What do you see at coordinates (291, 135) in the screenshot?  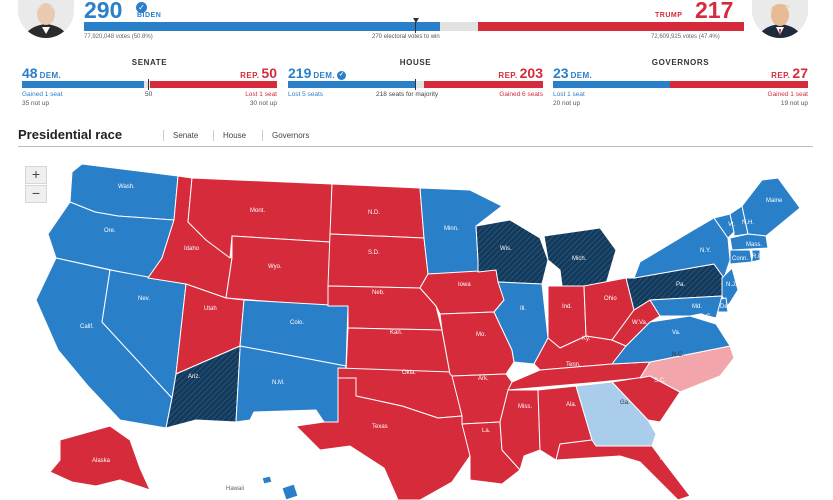 I see `tab-governors: Governors` at bounding box center [291, 135].